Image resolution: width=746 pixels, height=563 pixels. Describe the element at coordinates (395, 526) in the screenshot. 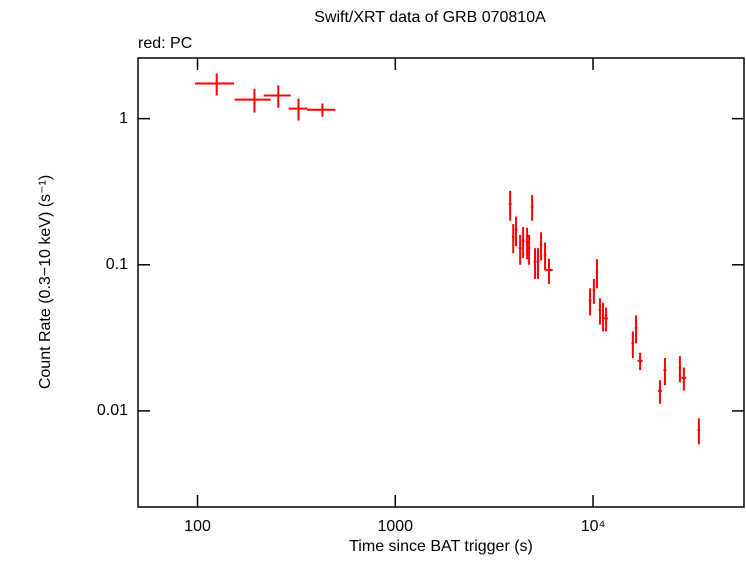

I see `x-tick-label: 1000` at that location.